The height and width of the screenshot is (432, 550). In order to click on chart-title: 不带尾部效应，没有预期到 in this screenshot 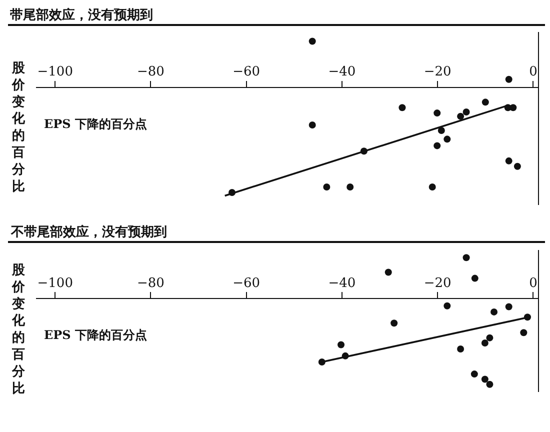, I will do `click(88, 232)`.